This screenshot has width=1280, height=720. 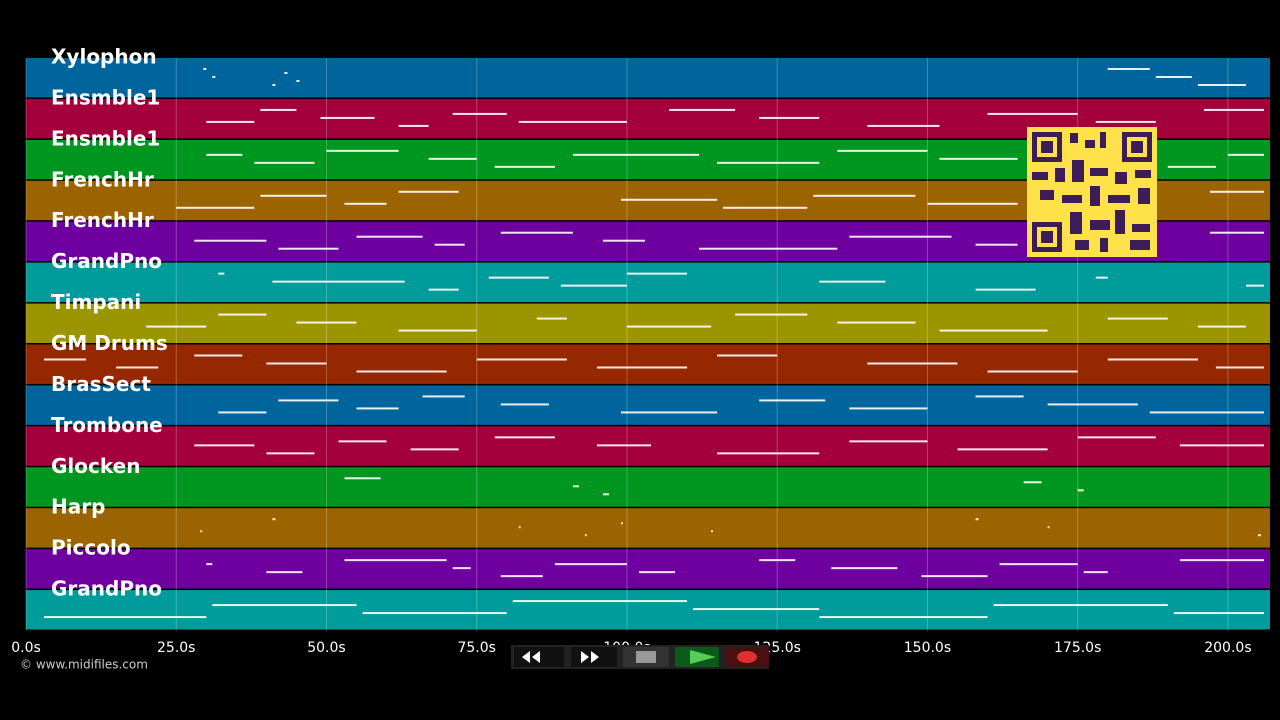 What do you see at coordinates (747, 657) in the screenshot?
I see `record-button` at bounding box center [747, 657].